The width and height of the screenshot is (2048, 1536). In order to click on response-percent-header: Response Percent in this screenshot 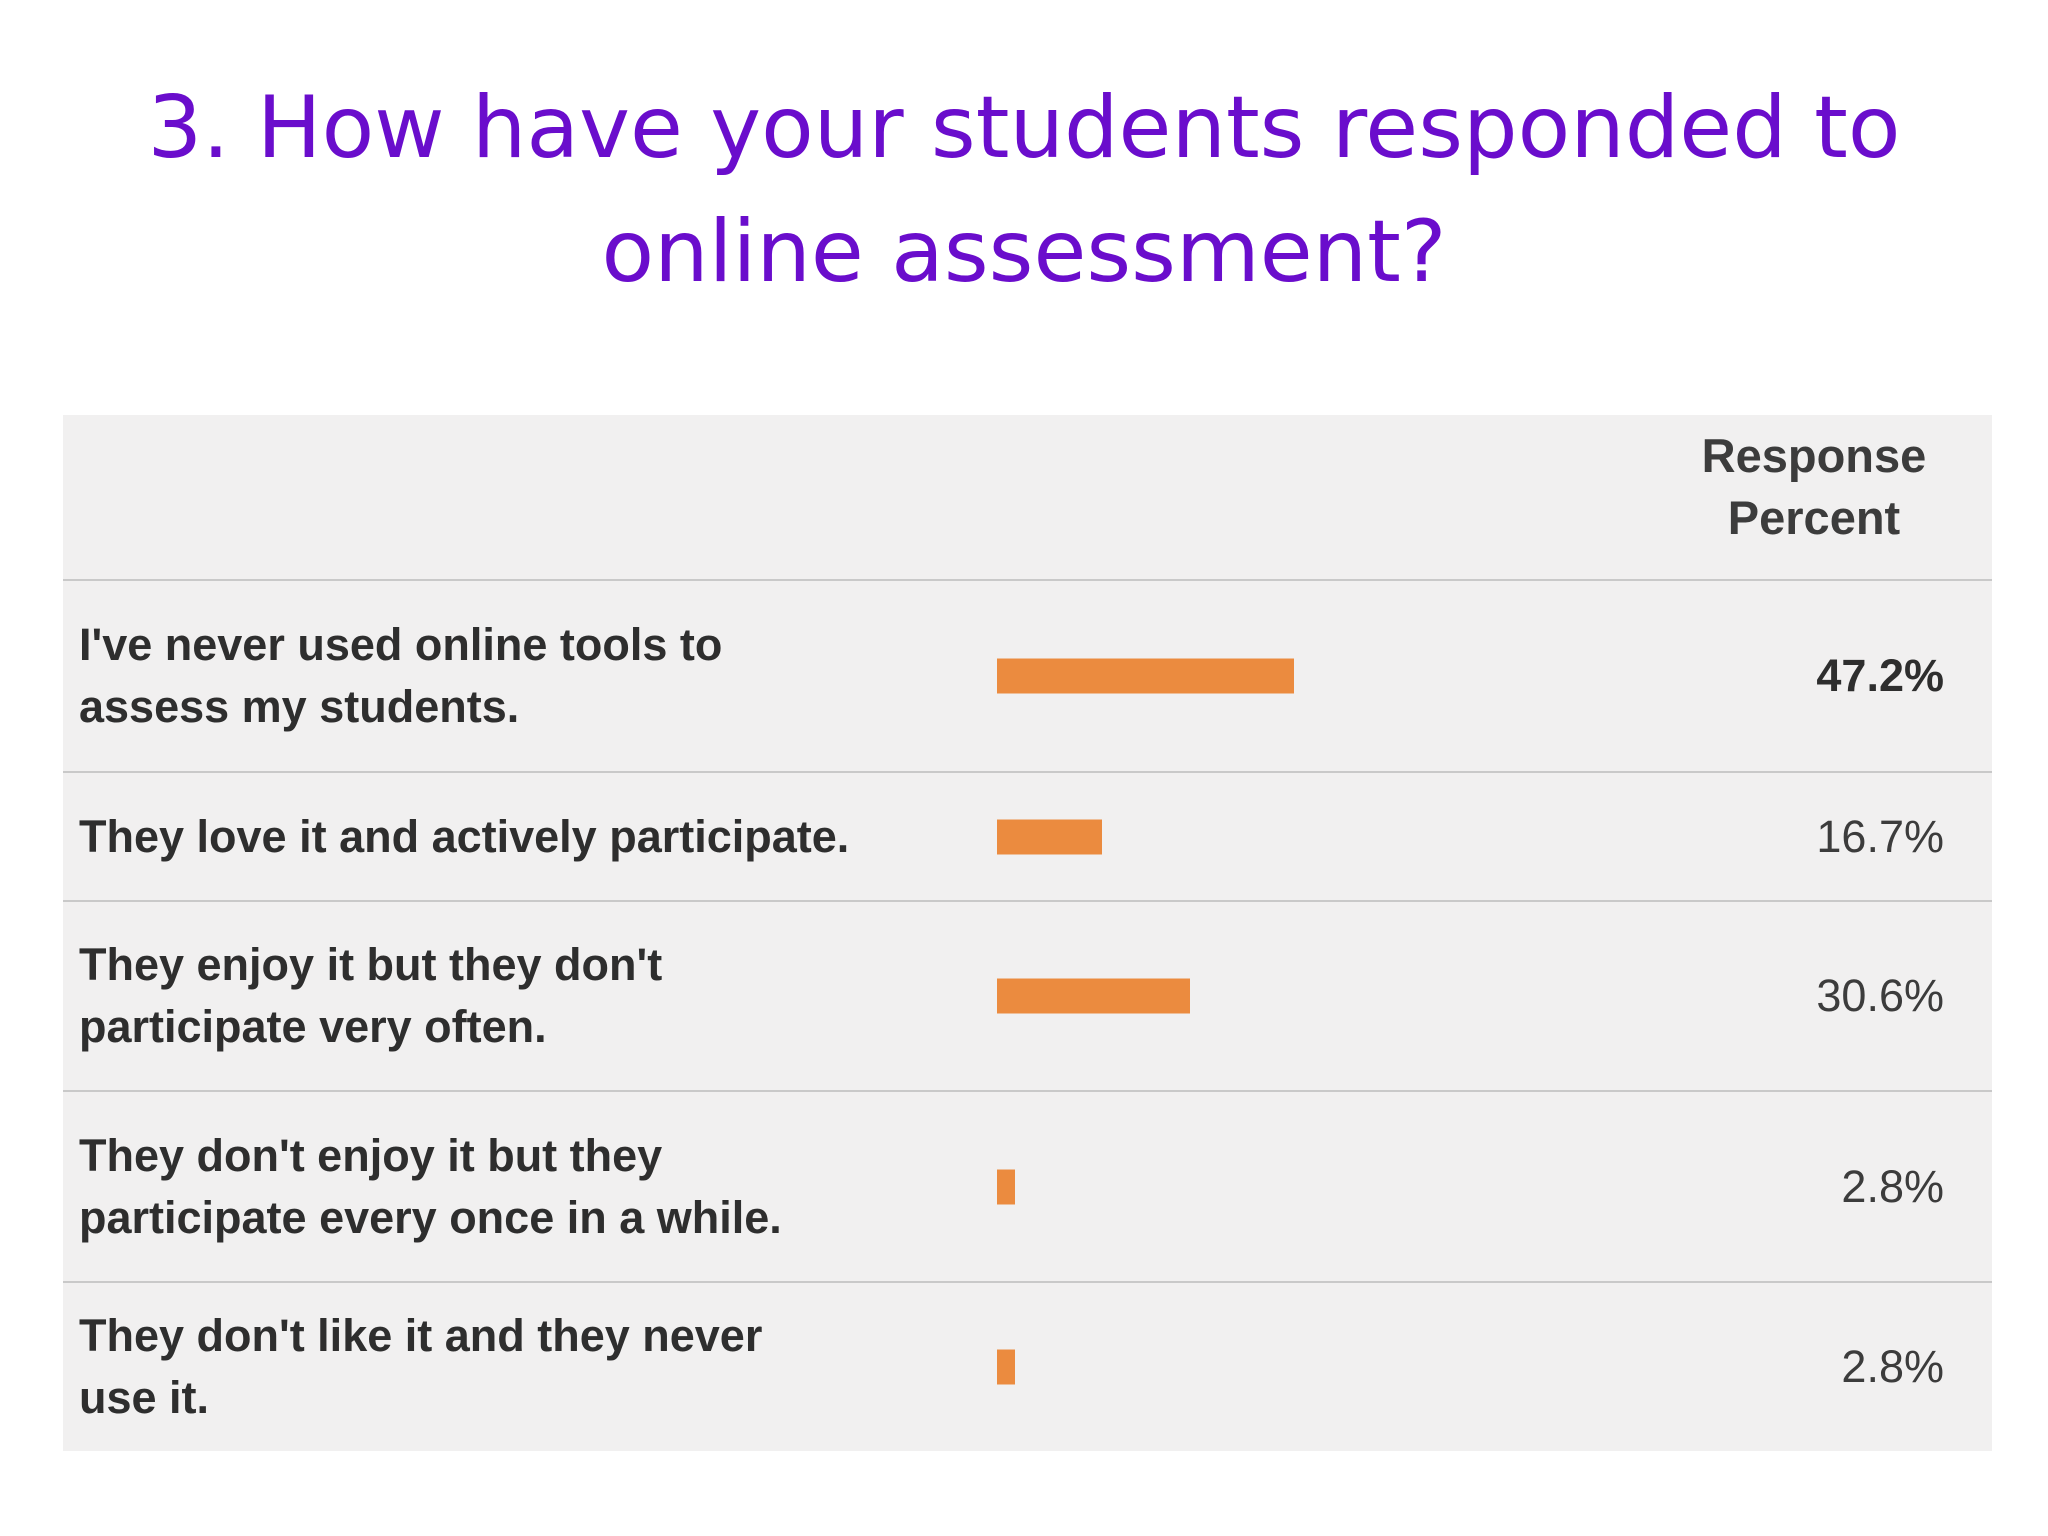, I will do `click(1814, 487)`.